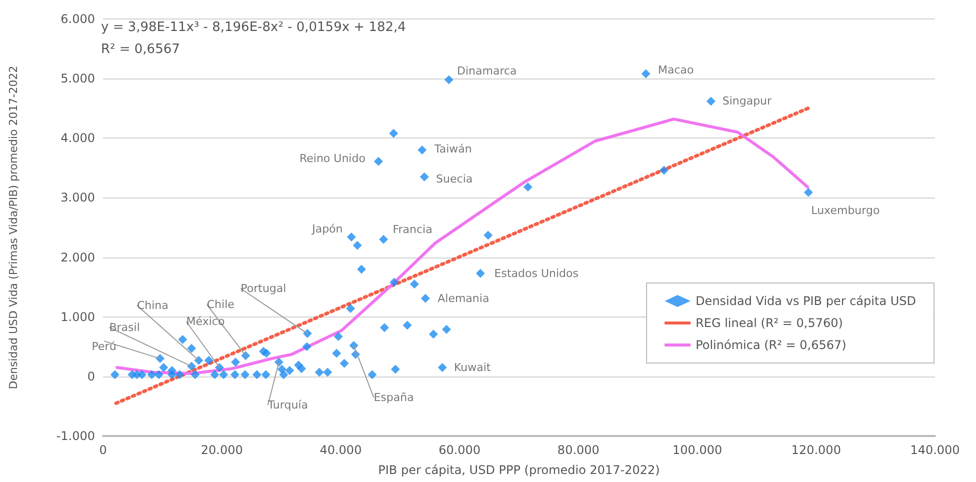 The height and width of the screenshot is (482, 976). Describe the element at coordinates (124, 327) in the screenshot. I see `annotation: Brasil` at that location.